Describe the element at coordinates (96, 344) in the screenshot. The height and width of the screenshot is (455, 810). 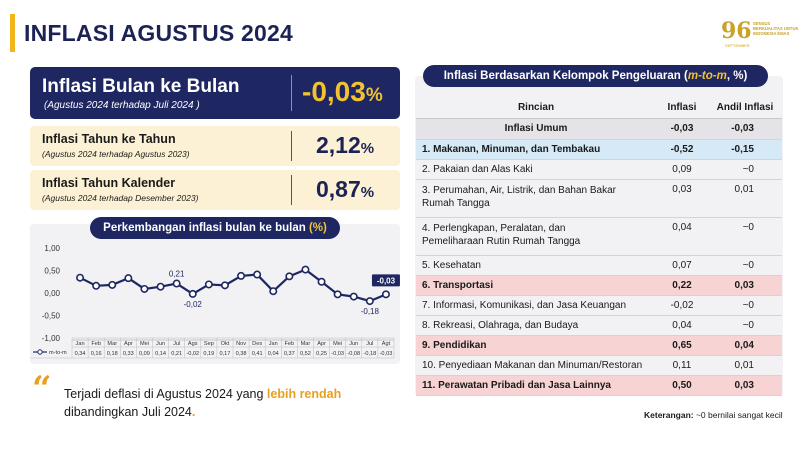
I see `x-tick-label: Feb` at that location.